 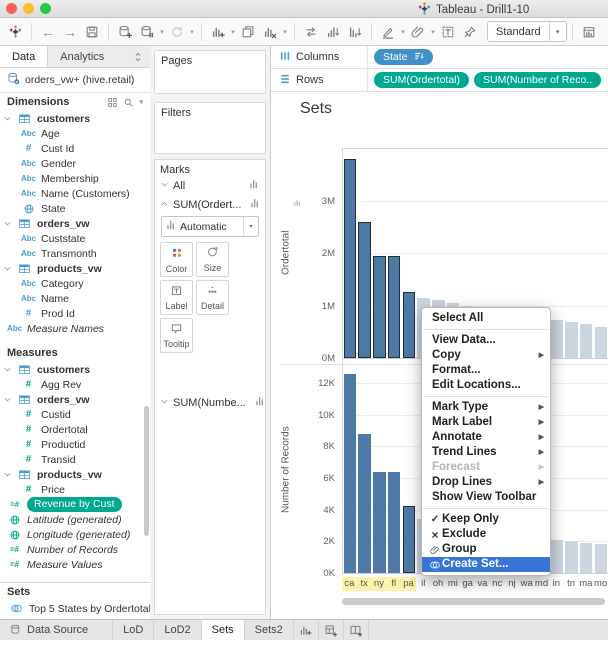 I want to click on fix-axes-button, so click(x=470, y=32).